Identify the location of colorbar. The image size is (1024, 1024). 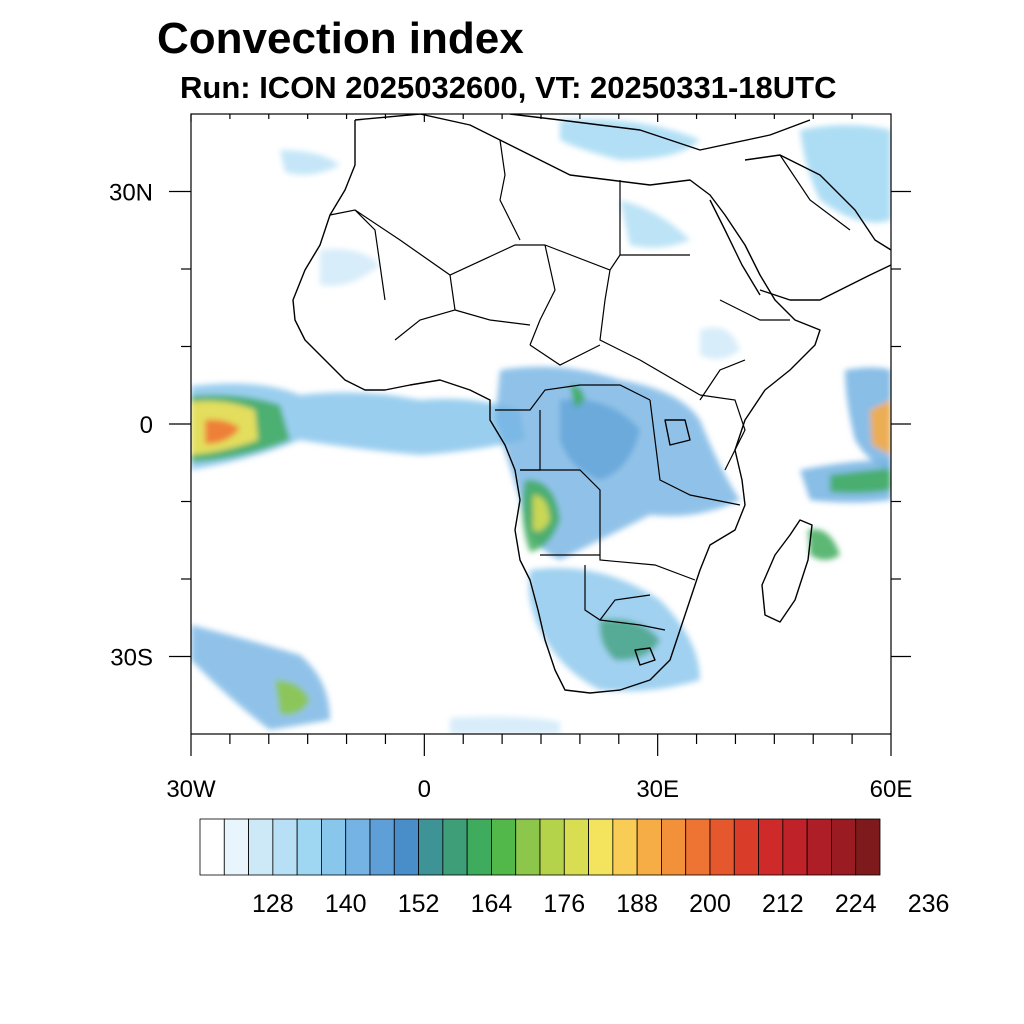
(540, 847).